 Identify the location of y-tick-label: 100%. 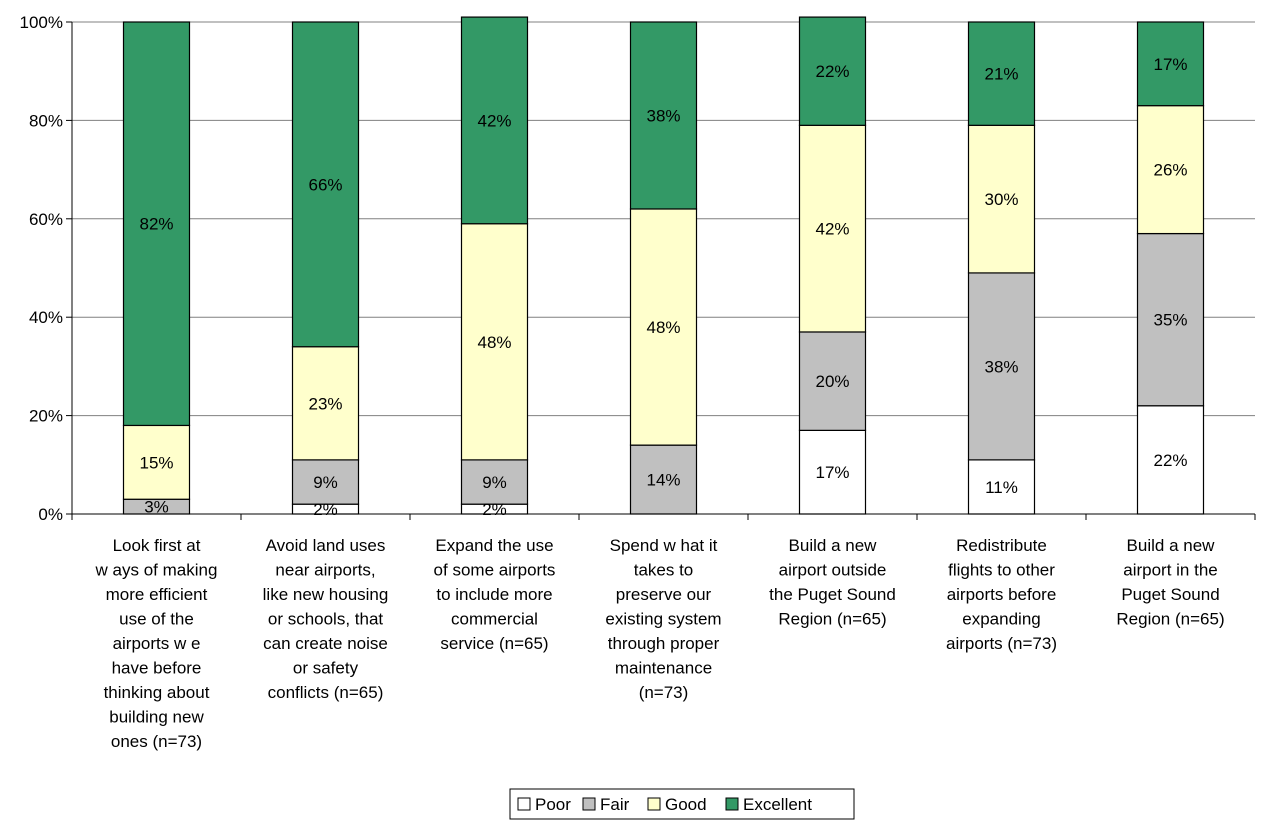
(41, 22).